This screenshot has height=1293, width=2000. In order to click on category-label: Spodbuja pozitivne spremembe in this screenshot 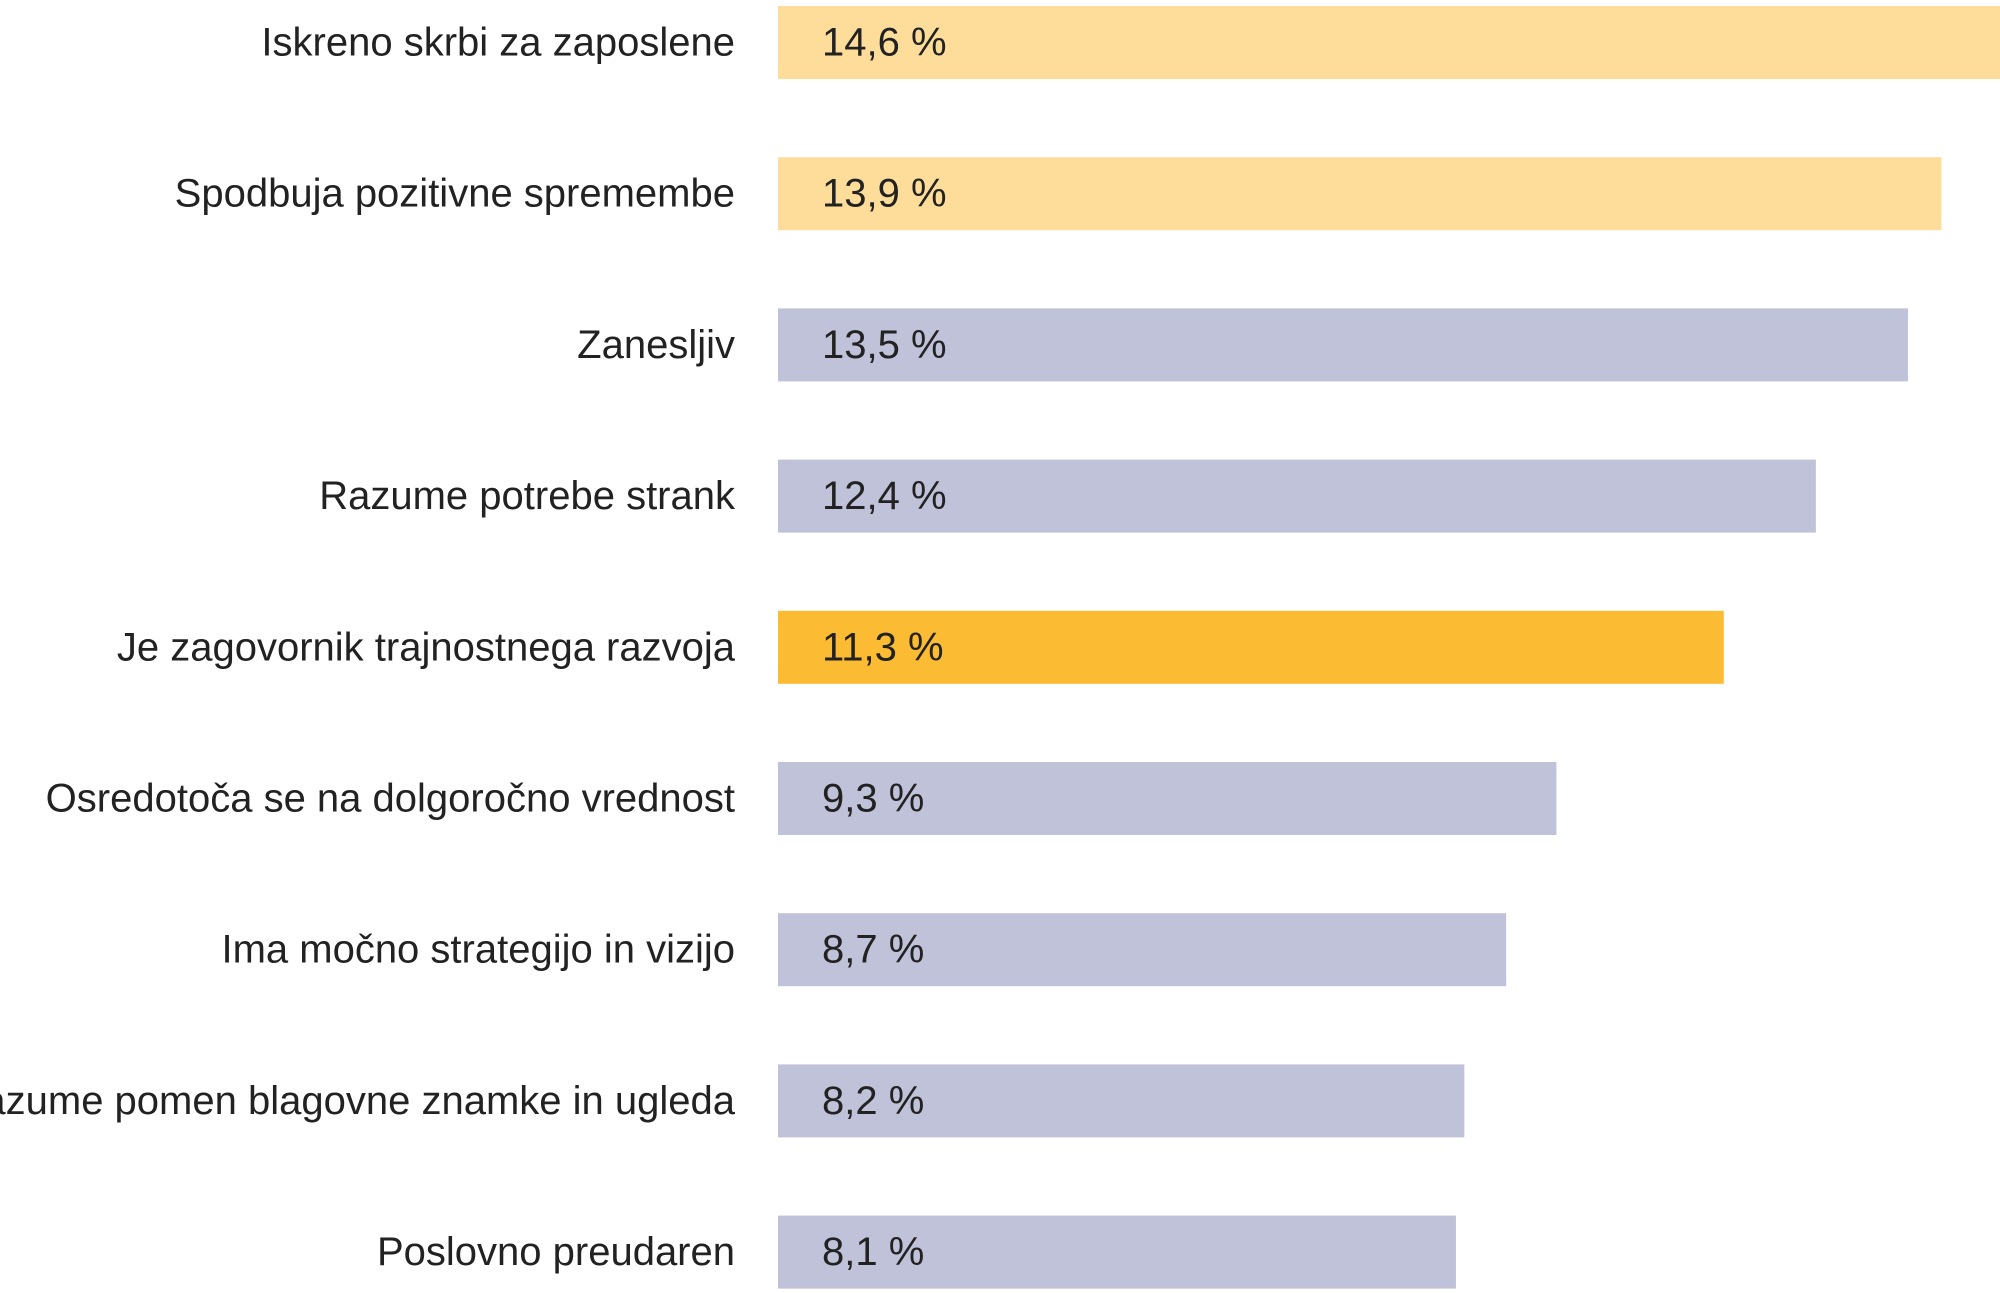, I will do `click(455, 194)`.